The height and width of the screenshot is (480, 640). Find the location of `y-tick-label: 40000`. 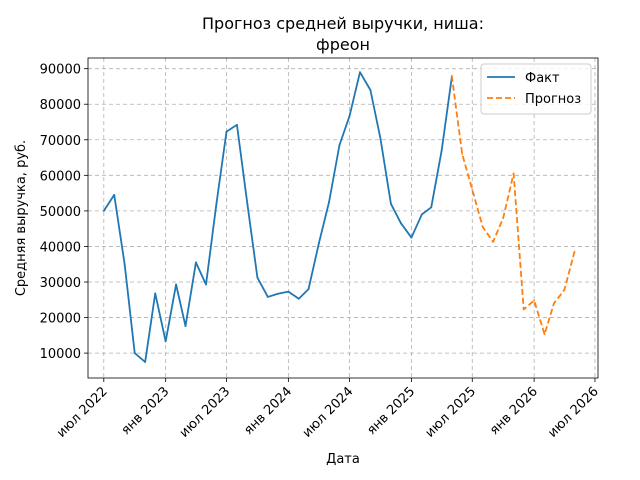

y-tick-label: 40000 is located at coordinates (60, 247).